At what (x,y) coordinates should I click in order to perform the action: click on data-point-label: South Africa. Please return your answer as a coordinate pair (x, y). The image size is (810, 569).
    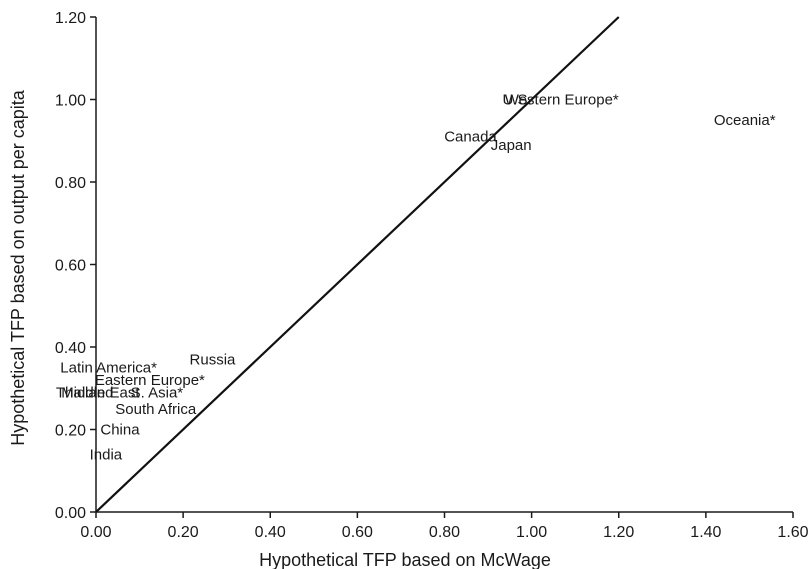
    Looking at the image, I should click on (156, 409).